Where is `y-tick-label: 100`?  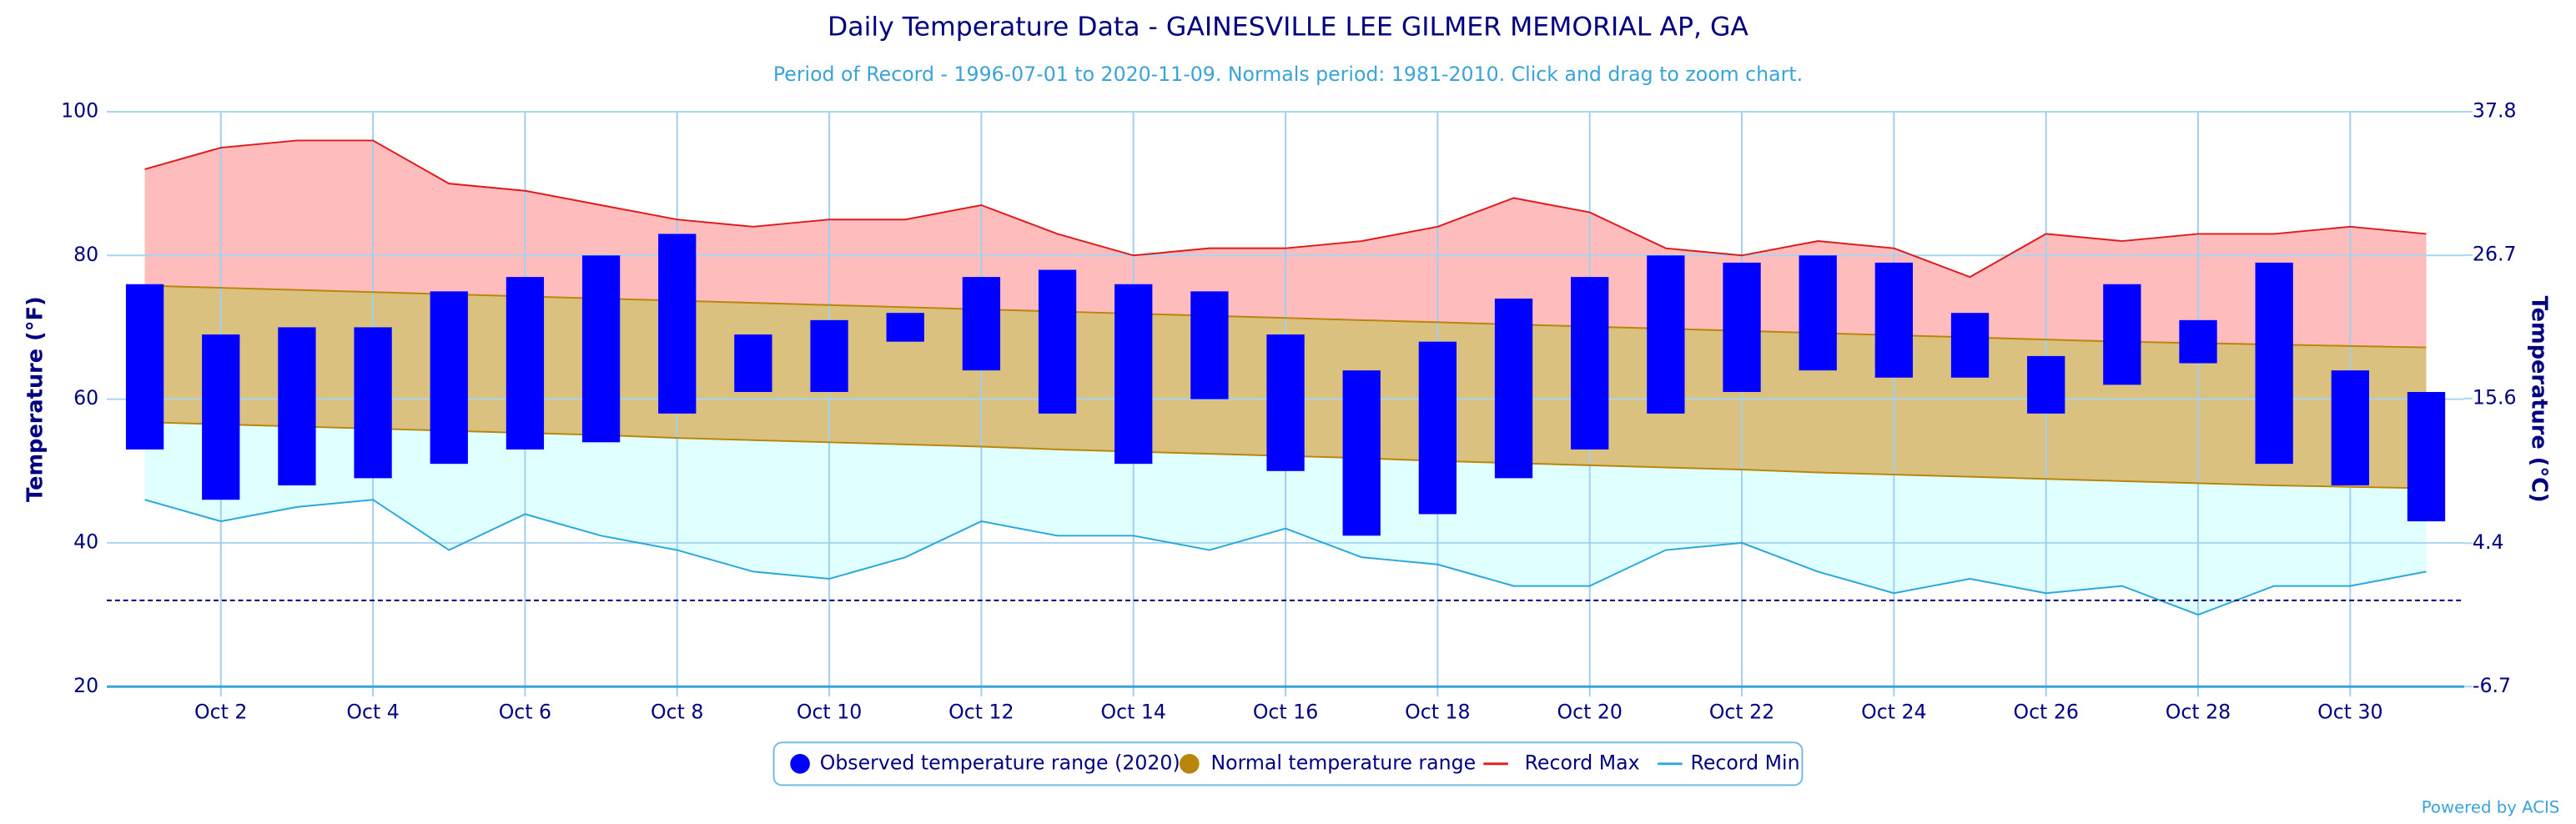
y-tick-label: 100 is located at coordinates (79, 110).